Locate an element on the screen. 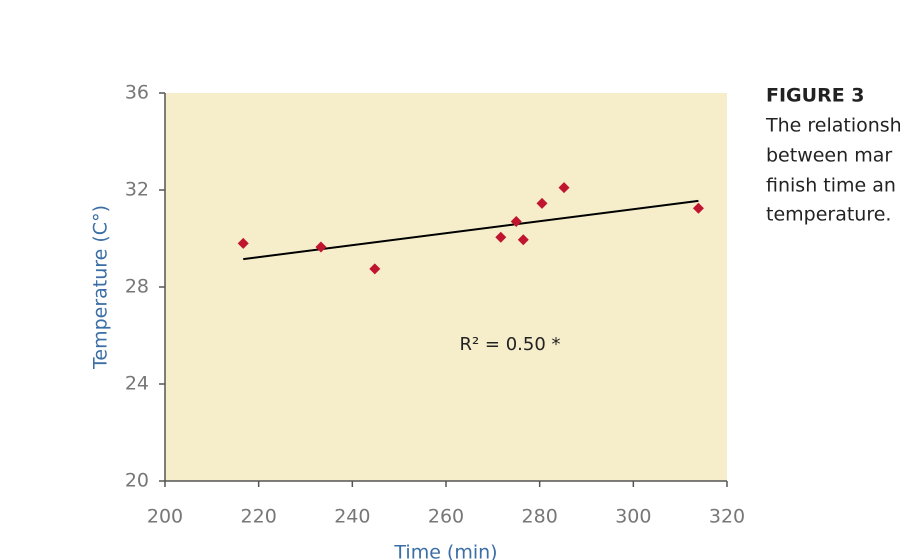 The image size is (900, 560). y-tick-label: 32 is located at coordinates (137, 190).